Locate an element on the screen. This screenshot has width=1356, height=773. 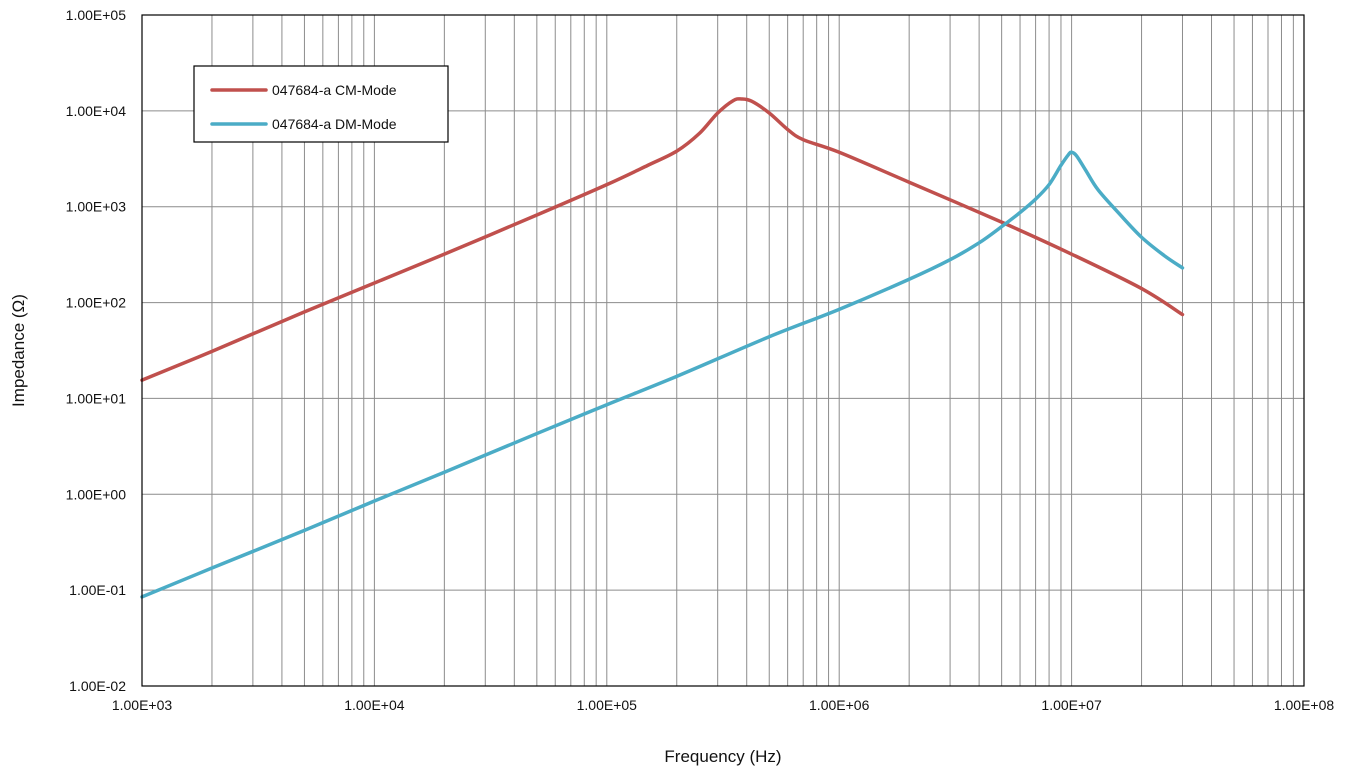
y-axis-title: Impedance (Ω) is located at coordinates (18, 350).